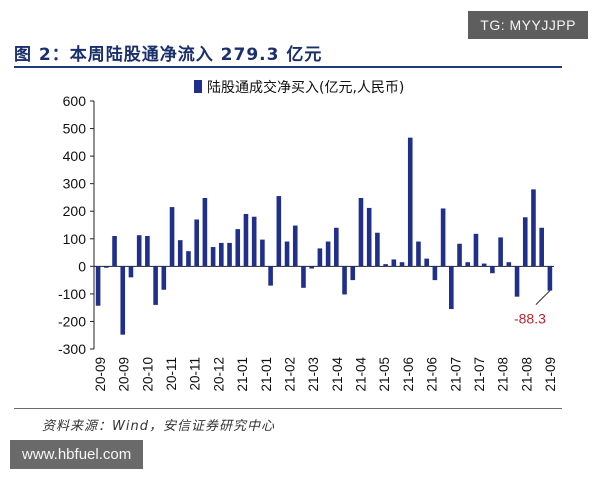  Describe the element at coordinates (288, 408) in the screenshot. I see `source-divider` at that location.